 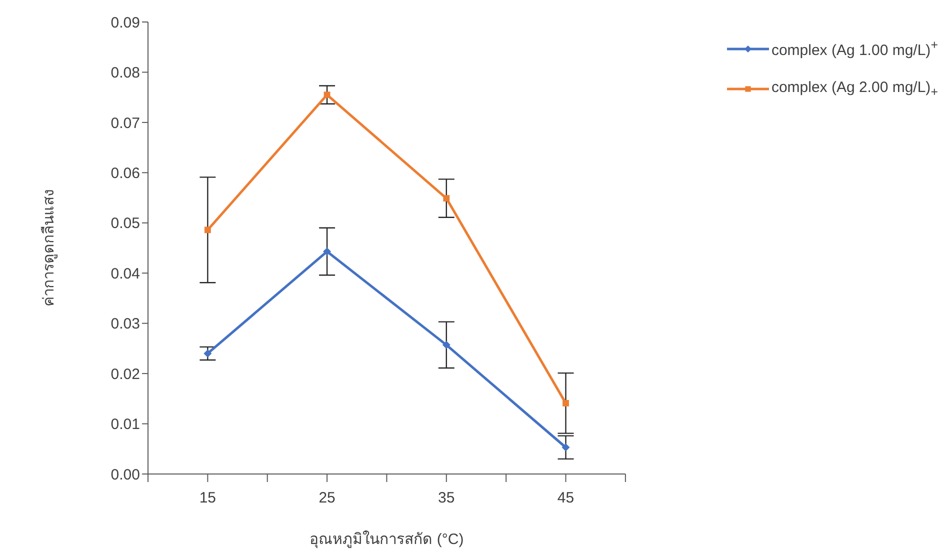 I want to click on y-tick-label: 0.01, so click(x=125, y=425).